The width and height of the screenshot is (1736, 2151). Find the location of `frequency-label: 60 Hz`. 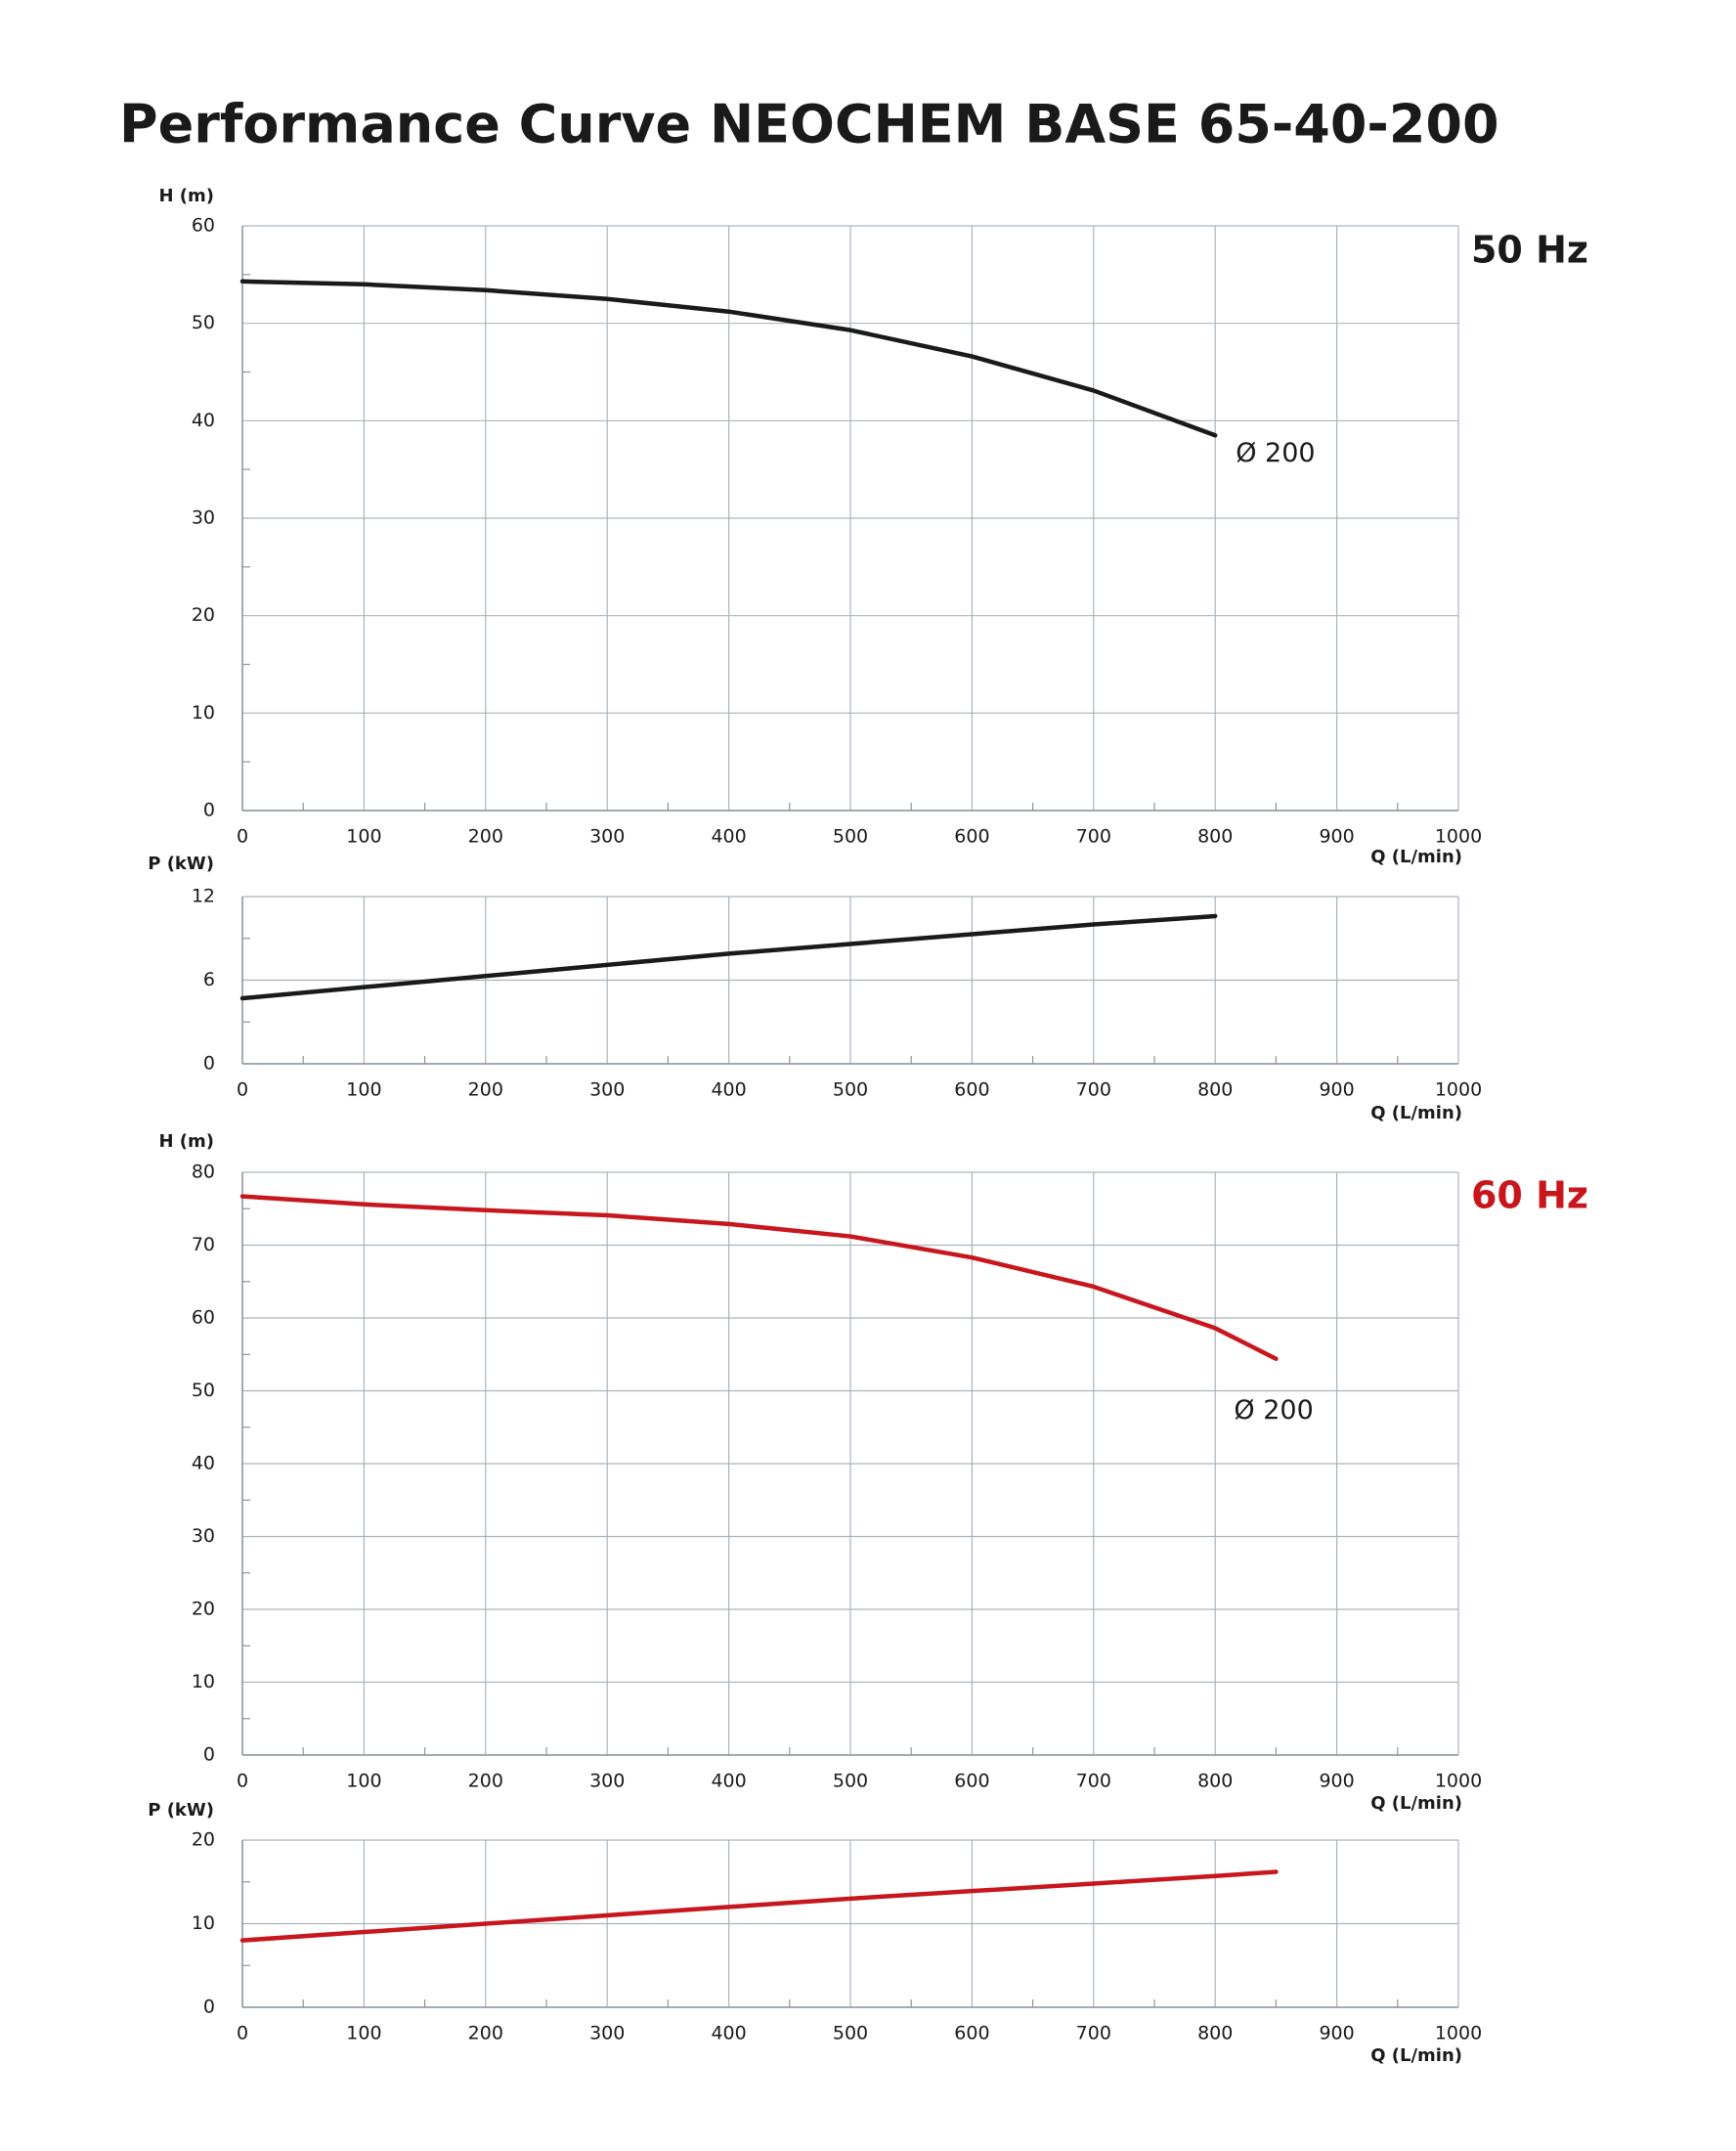

frequency-label: 60 Hz is located at coordinates (1529, 1196).